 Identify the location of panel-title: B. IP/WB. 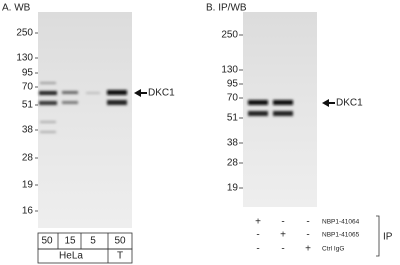
(226, 8).